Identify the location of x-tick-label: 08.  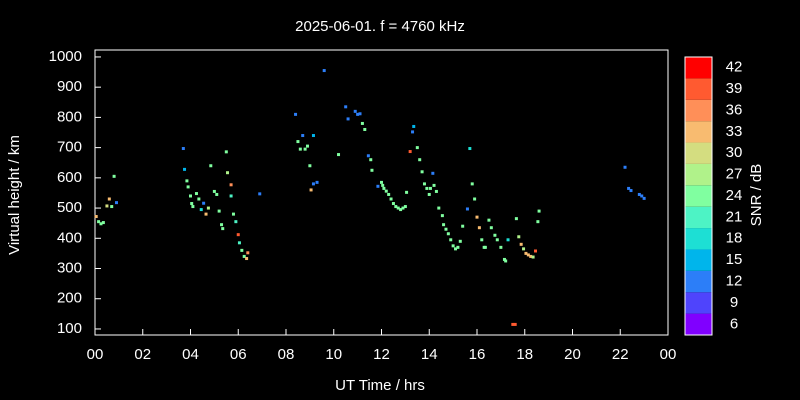
(286, 354).